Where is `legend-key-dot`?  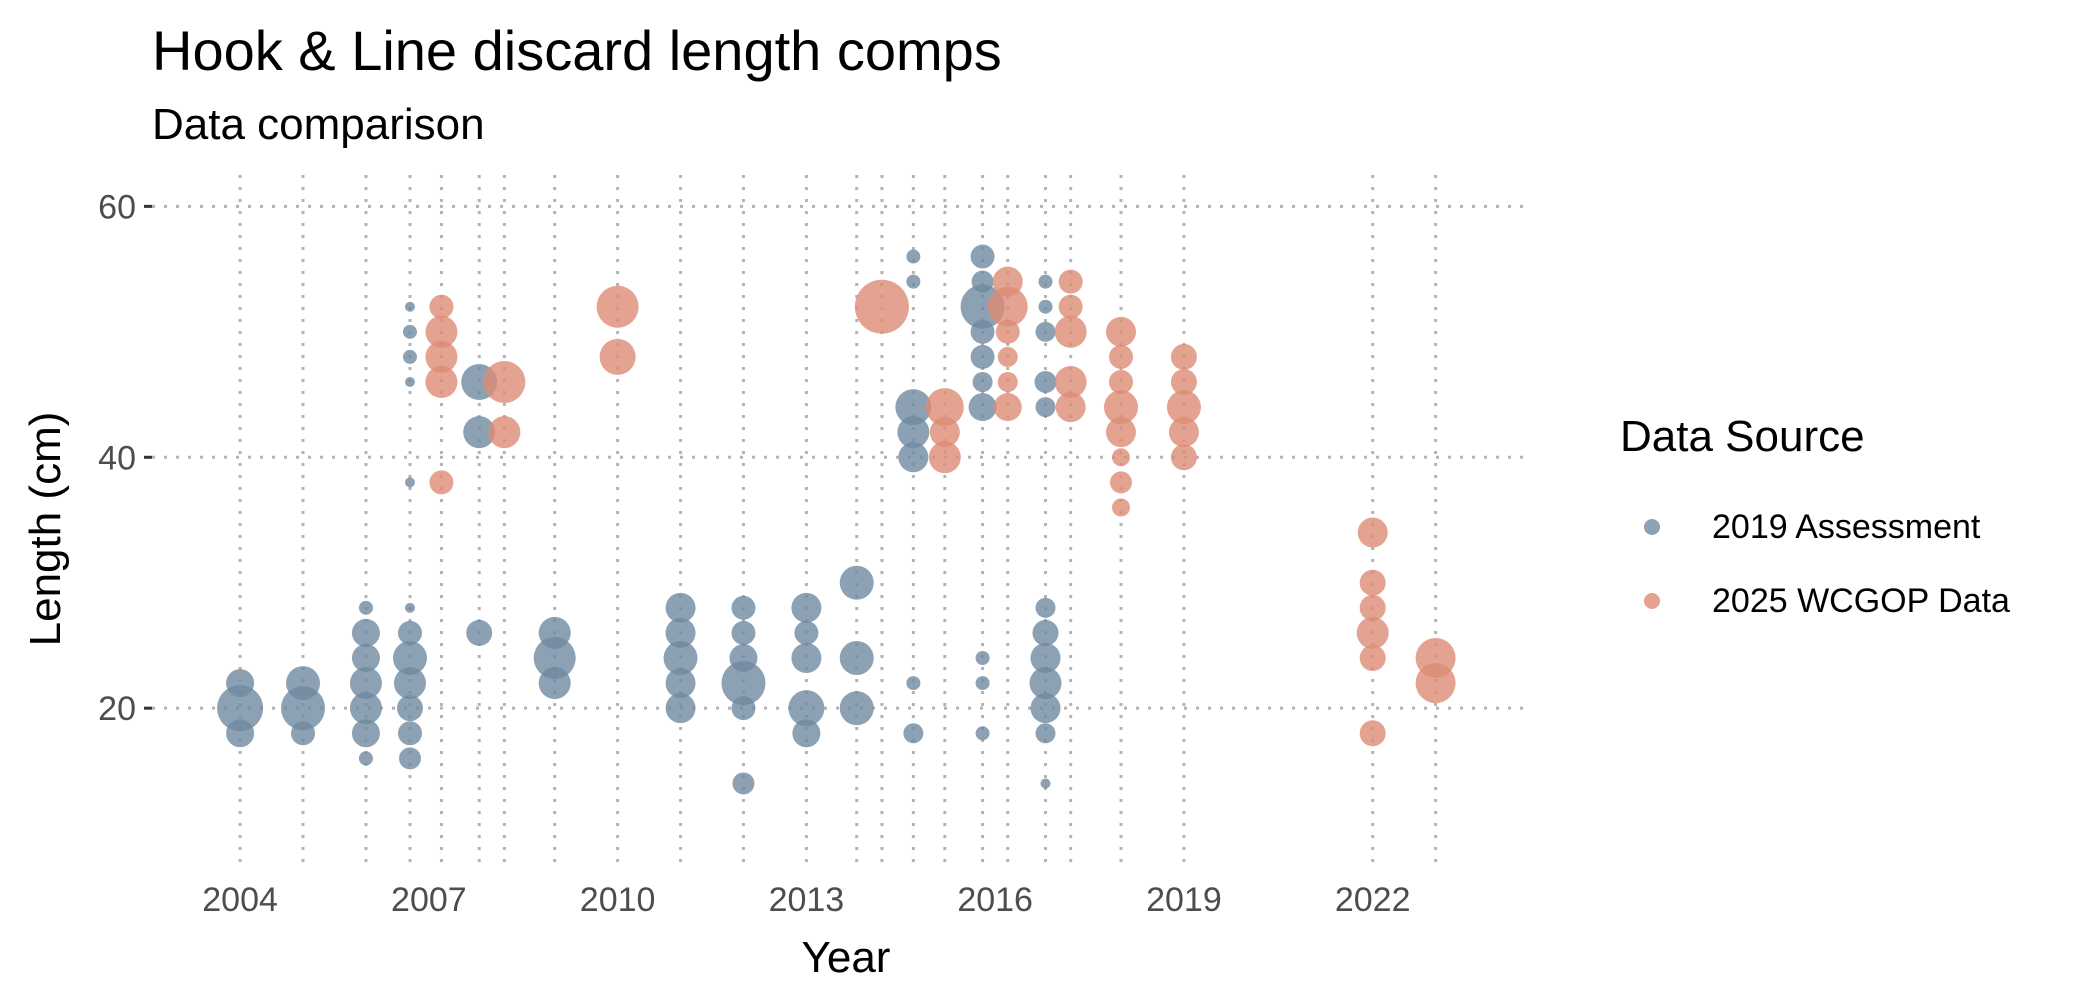
legend-key-dot is located at coordinates (1652, 527).